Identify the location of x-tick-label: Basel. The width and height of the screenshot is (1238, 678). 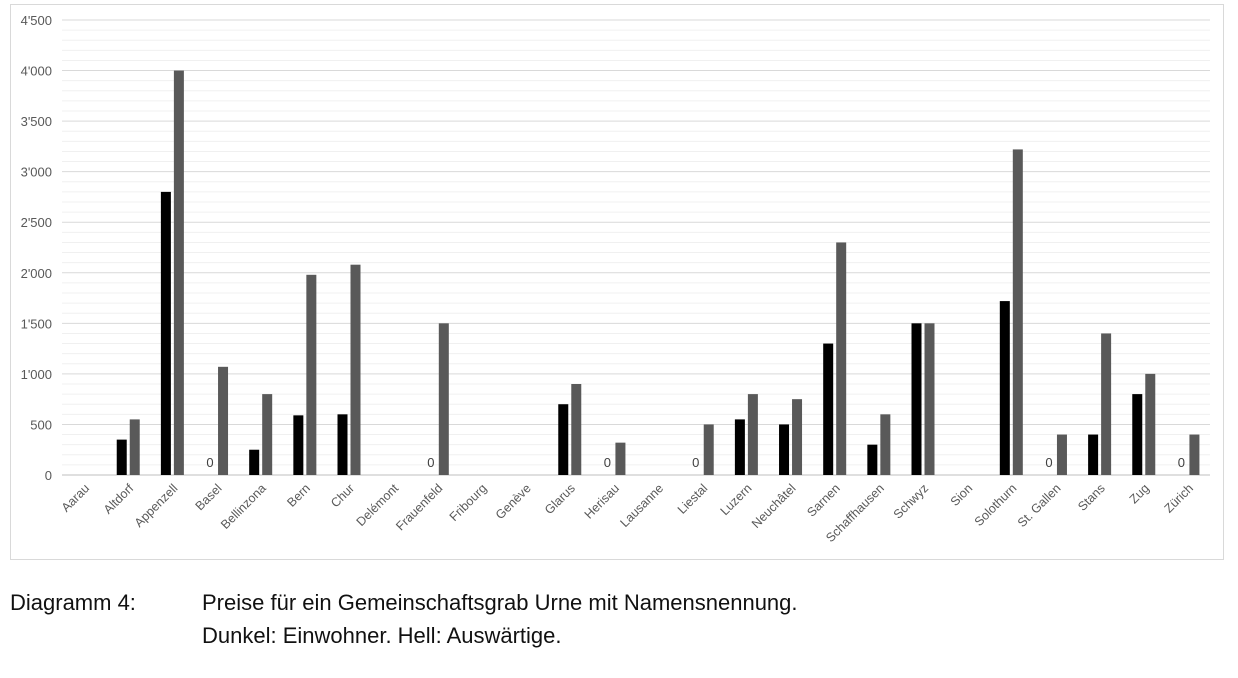
(209, 497).